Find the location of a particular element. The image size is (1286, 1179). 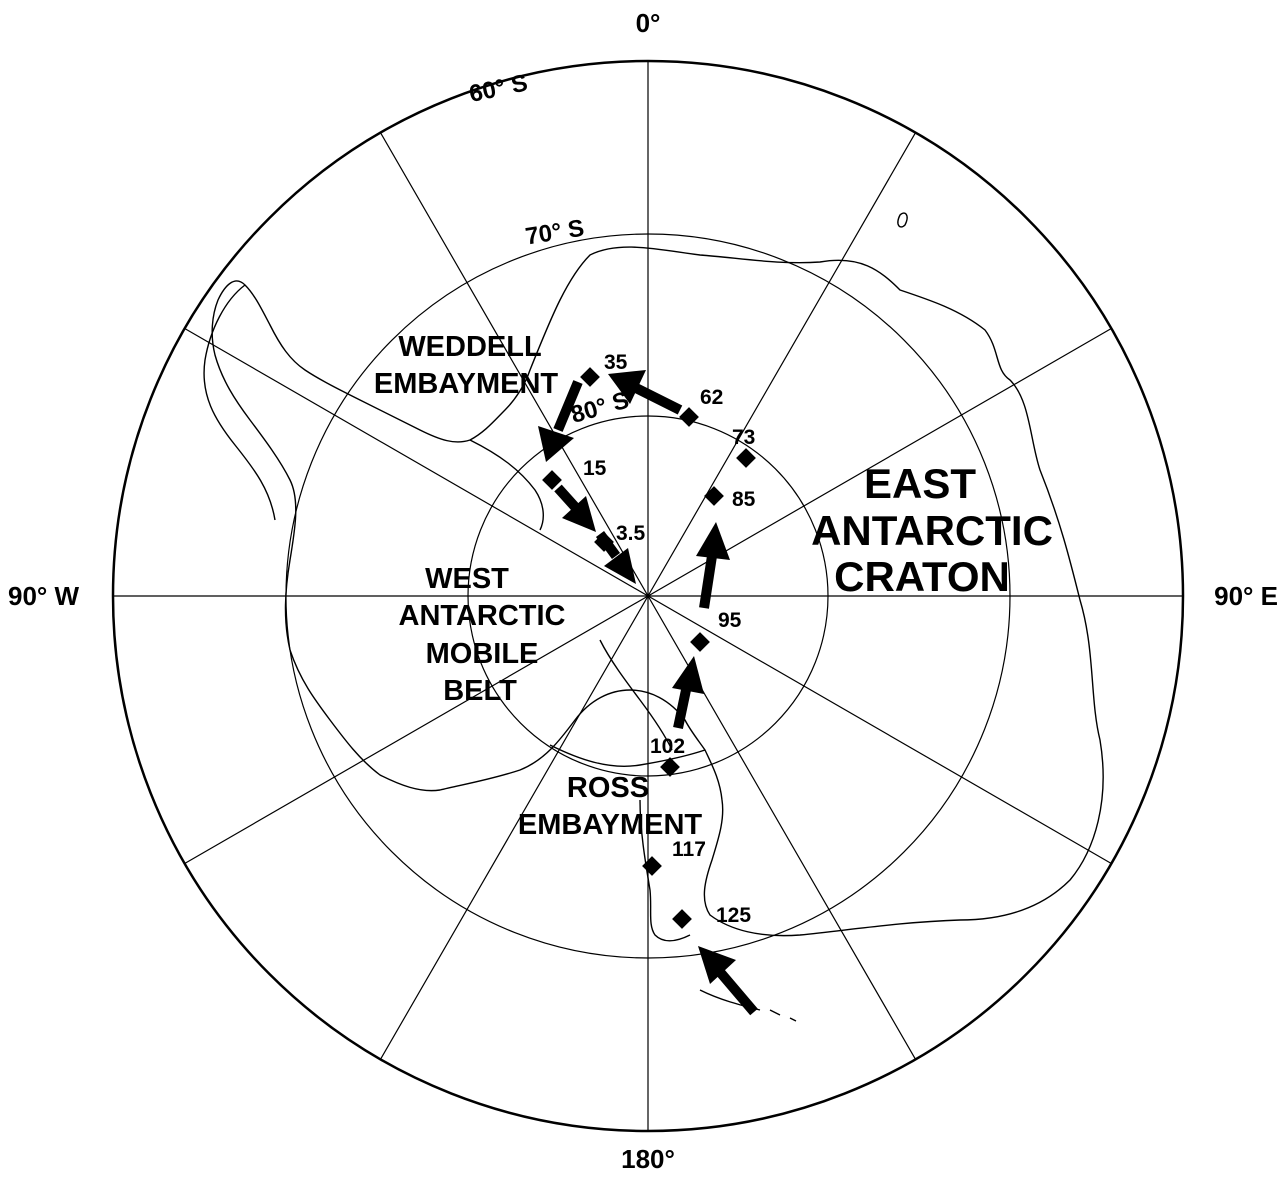

age-label-3-5: 3.5 is located at coordinates (631, 533).